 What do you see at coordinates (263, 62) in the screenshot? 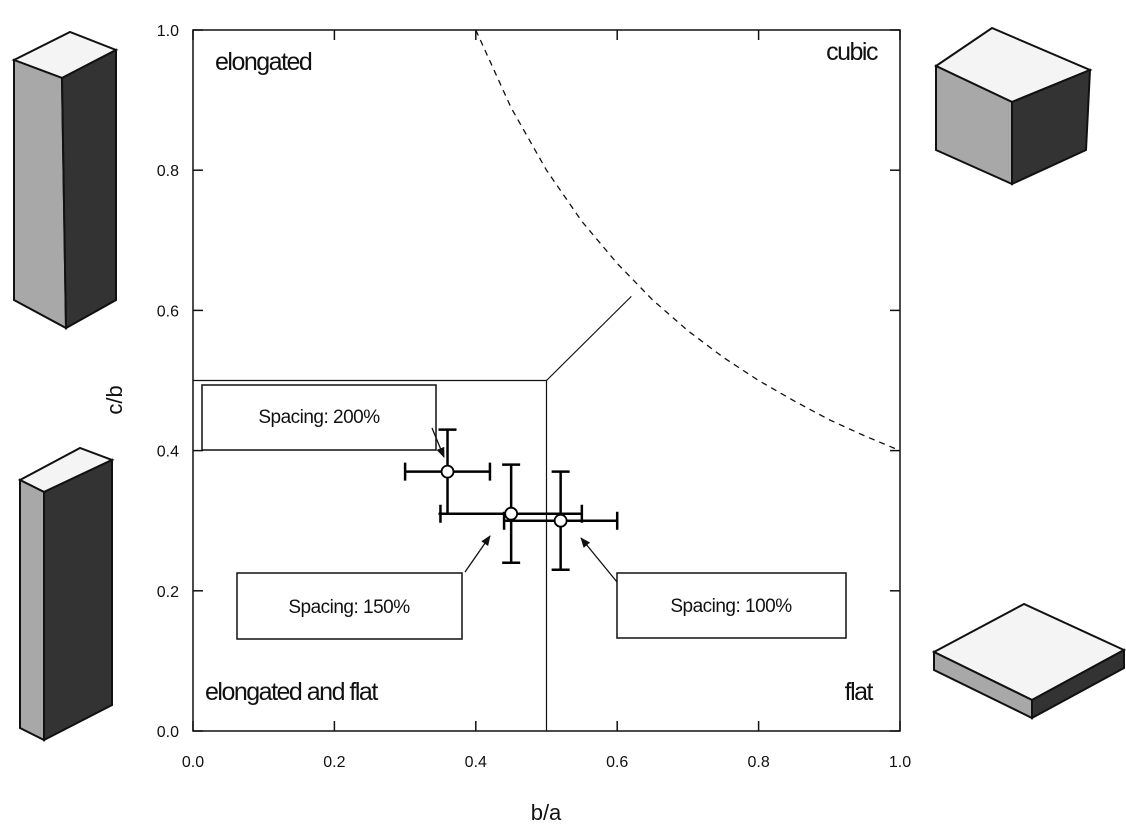
I see `region-label: elongated` at bounding box center [263, 62].